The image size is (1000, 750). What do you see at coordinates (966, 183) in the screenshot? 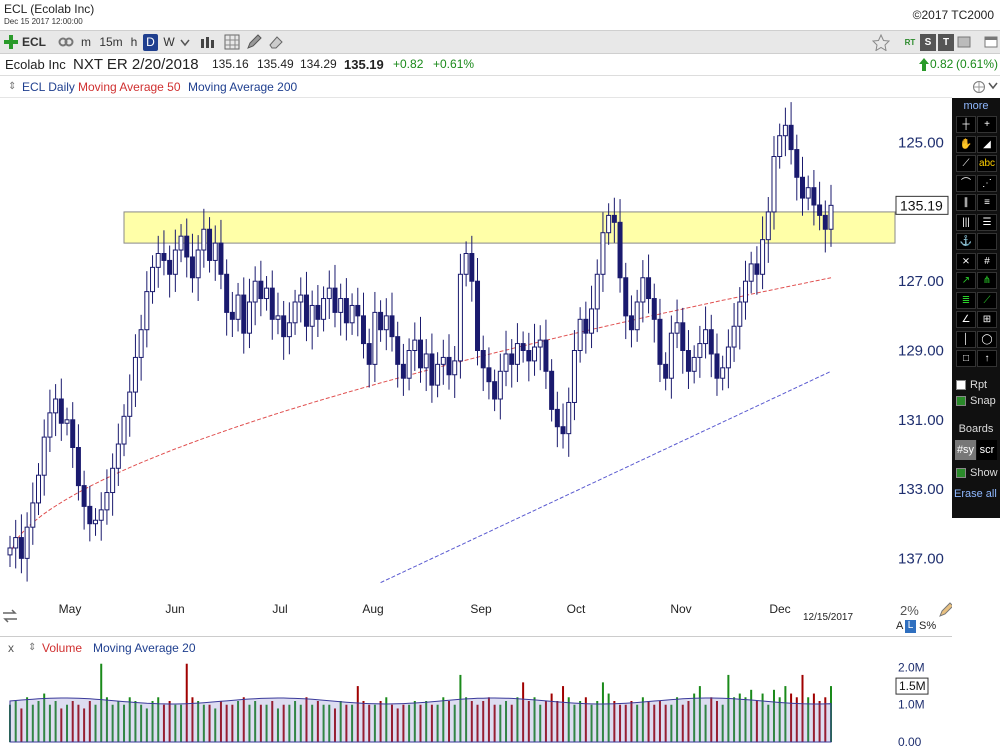
I see `arc-tool-icon: ⌒` at bounding box center [966, 183].